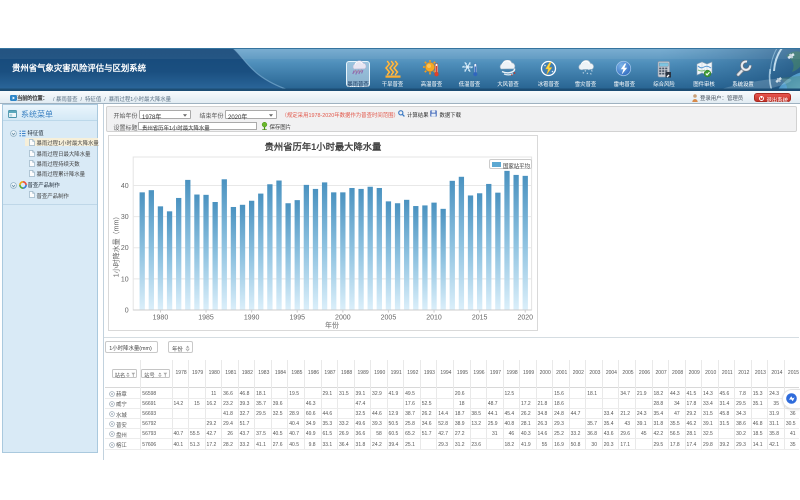 This screenshot has width=800, height=500. Describe the element at coordinates (343, 318) in the screenshot. I see `svg-text: 2000` at that location.